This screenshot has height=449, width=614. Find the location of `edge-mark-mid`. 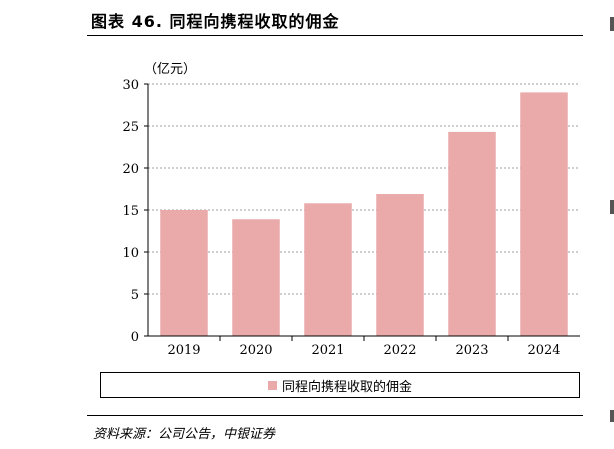

edge-mark-mid is located at coordinates (612, 207).